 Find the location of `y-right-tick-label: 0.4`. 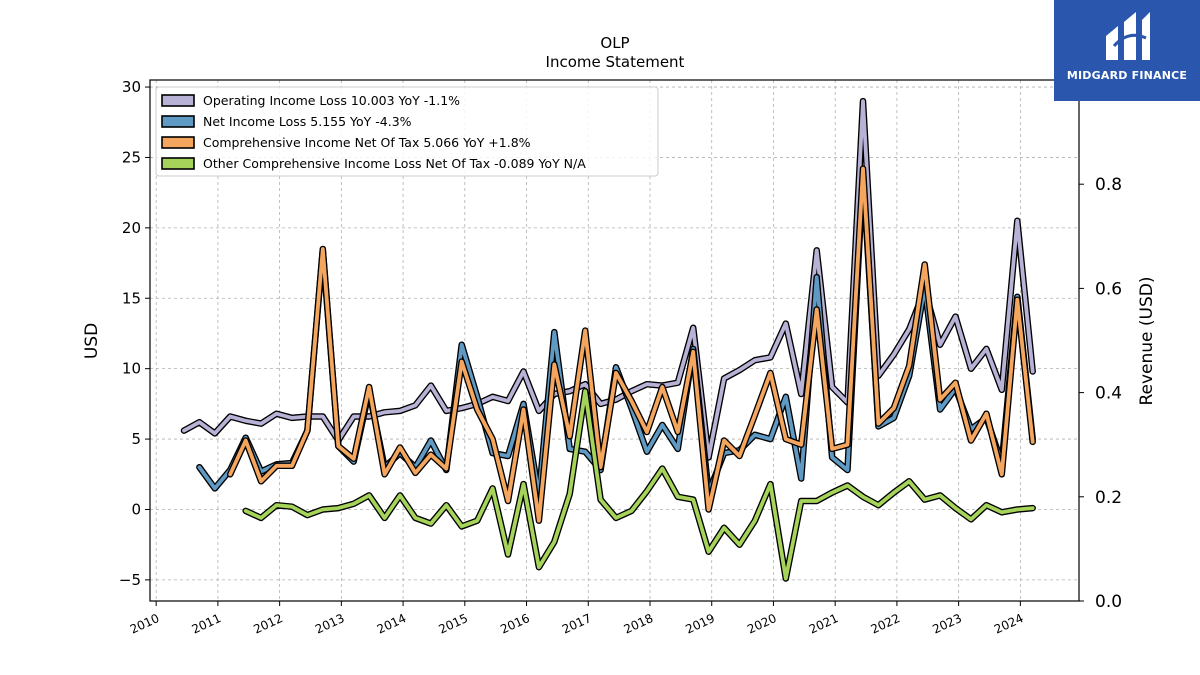

y-right-tick-label: 0.4 is located at coordinates (1108, 394).